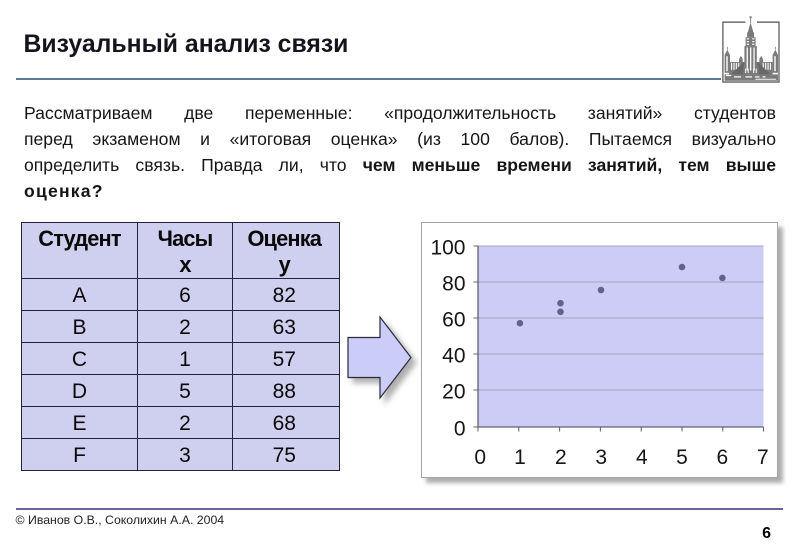 The image size is (800, 554). What do you see at coordinates (561, 457) in the screenshot?
I see `svg-text: 2` at bounding box center [561, 457].